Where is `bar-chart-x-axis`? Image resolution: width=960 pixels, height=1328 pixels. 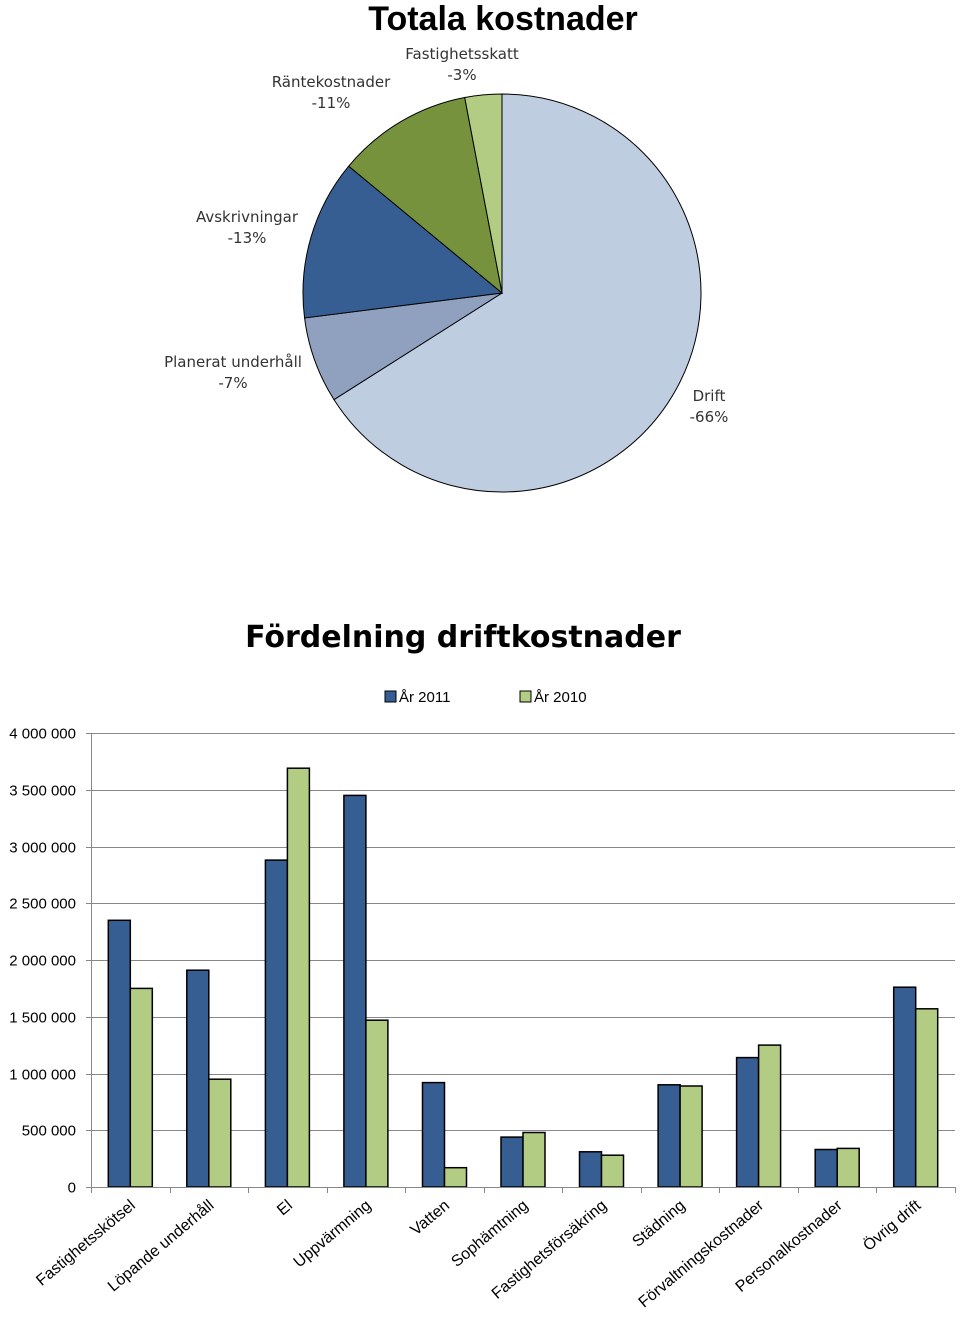 bar-chart-x-axis is located at coordinates (523, 1190).